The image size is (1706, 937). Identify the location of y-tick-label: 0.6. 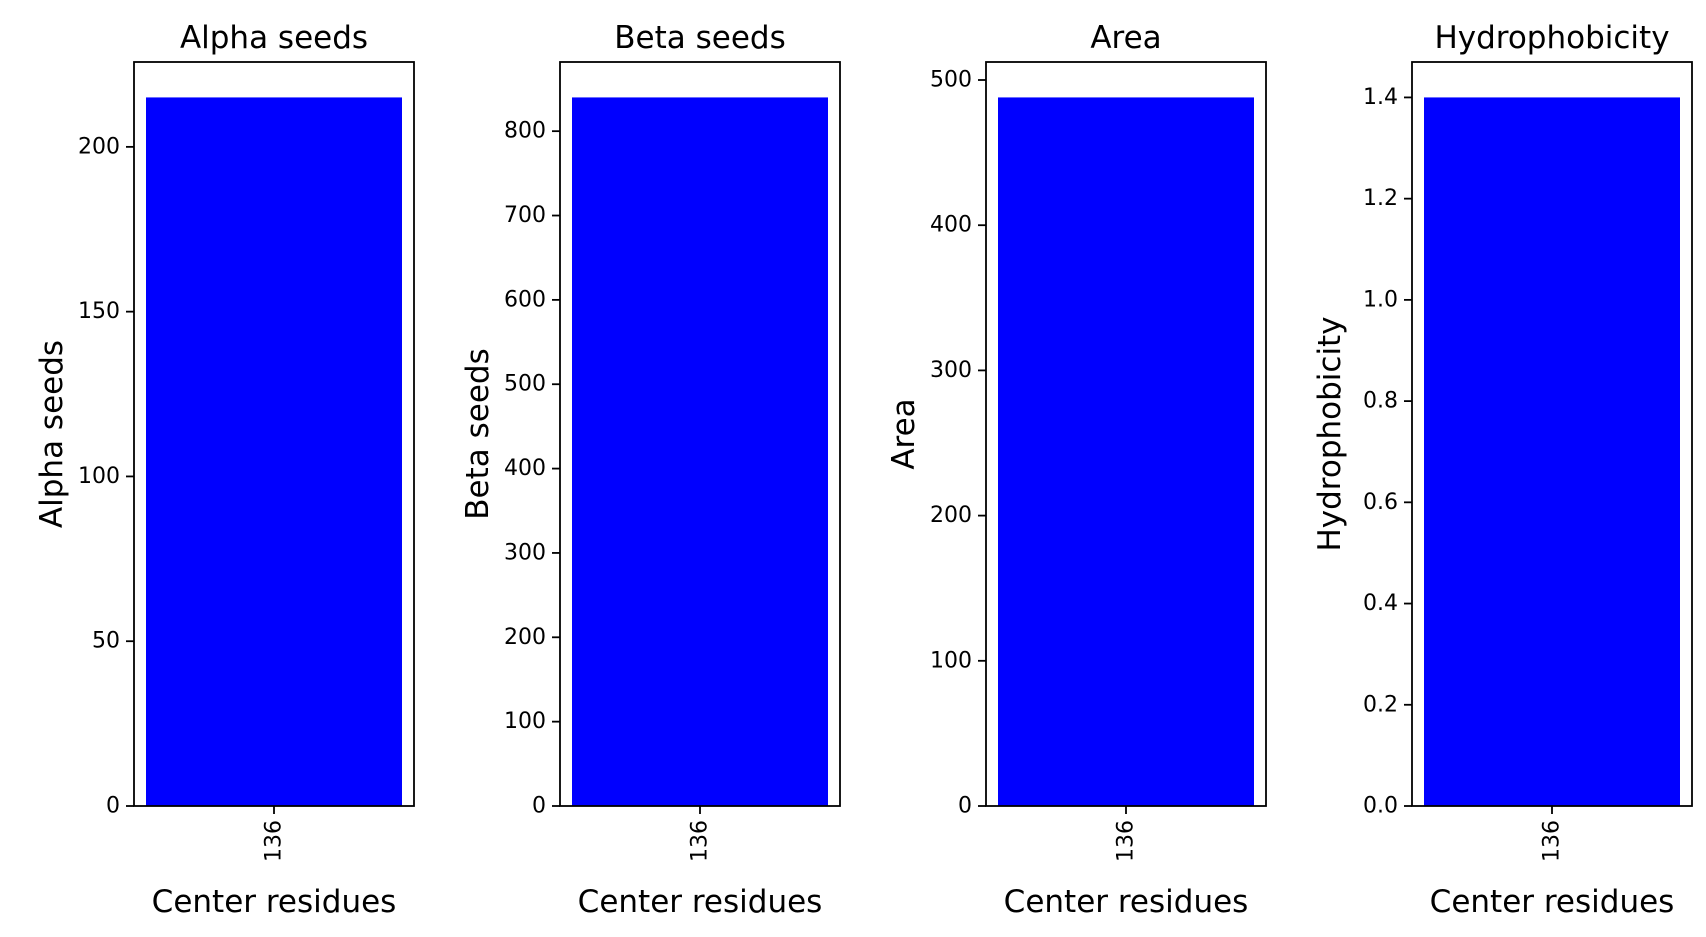
(1380, 502).